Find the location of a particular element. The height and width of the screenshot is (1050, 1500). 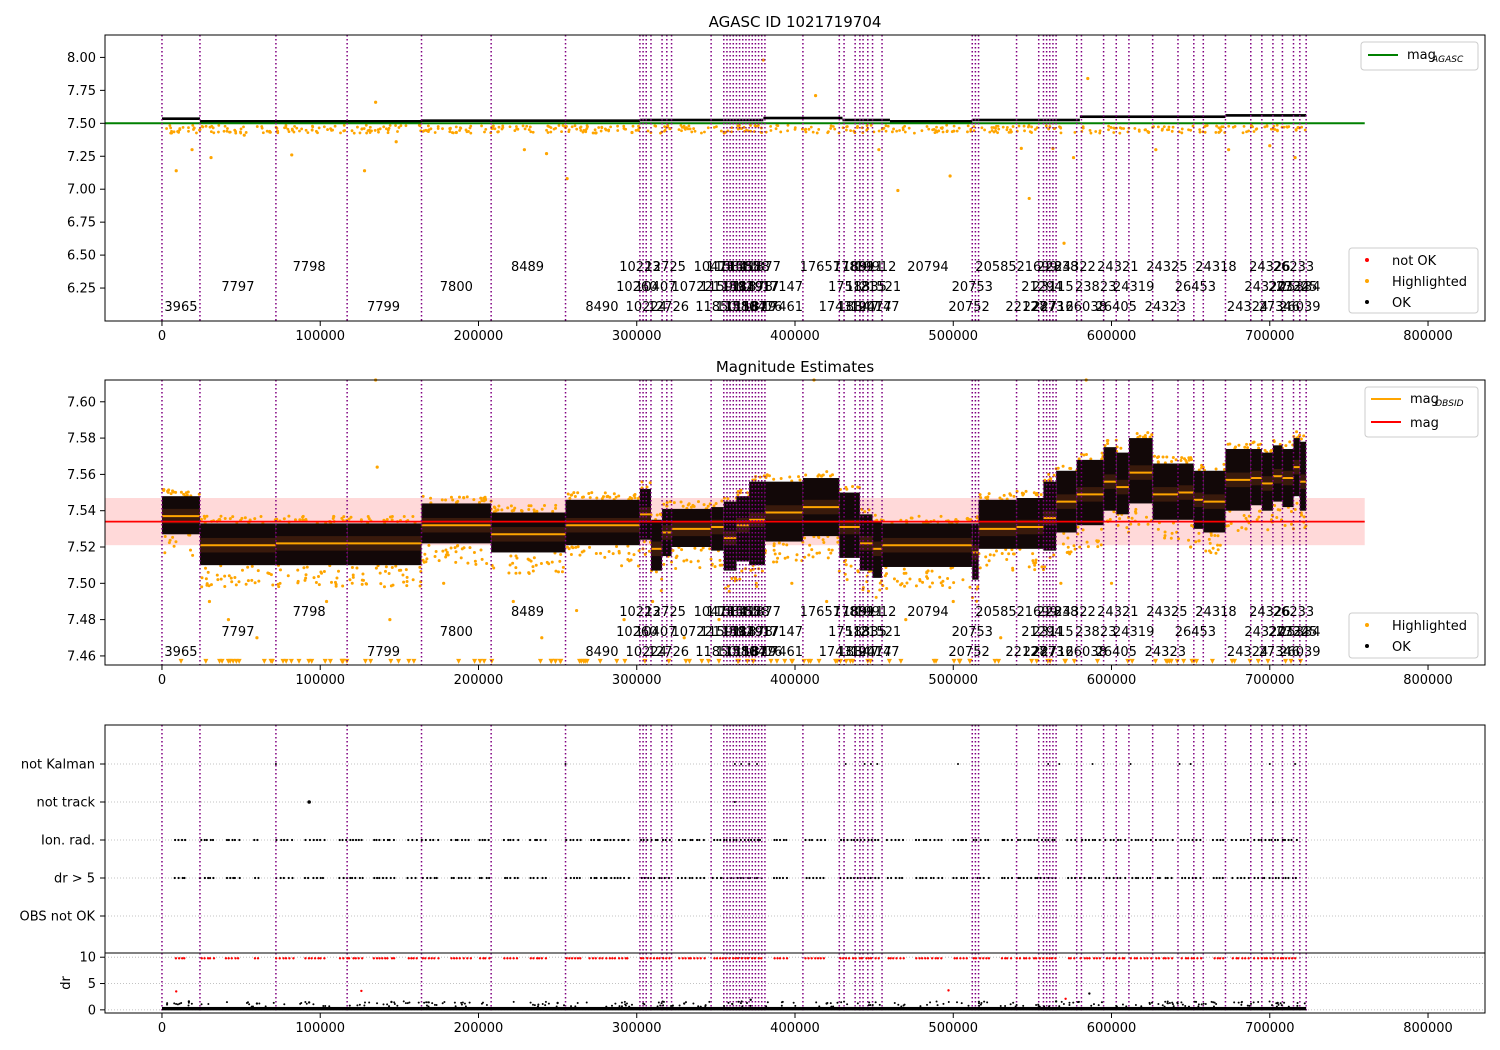

obsid-label: 27346 is located at coordinates (1279, 652).